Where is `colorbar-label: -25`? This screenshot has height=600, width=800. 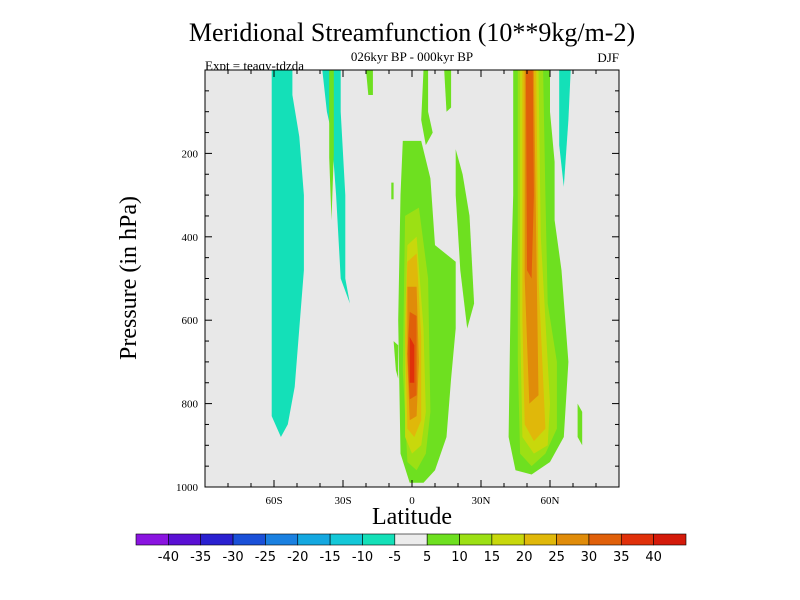
colorbar-label: -25 is located at coordinates (265, 557).